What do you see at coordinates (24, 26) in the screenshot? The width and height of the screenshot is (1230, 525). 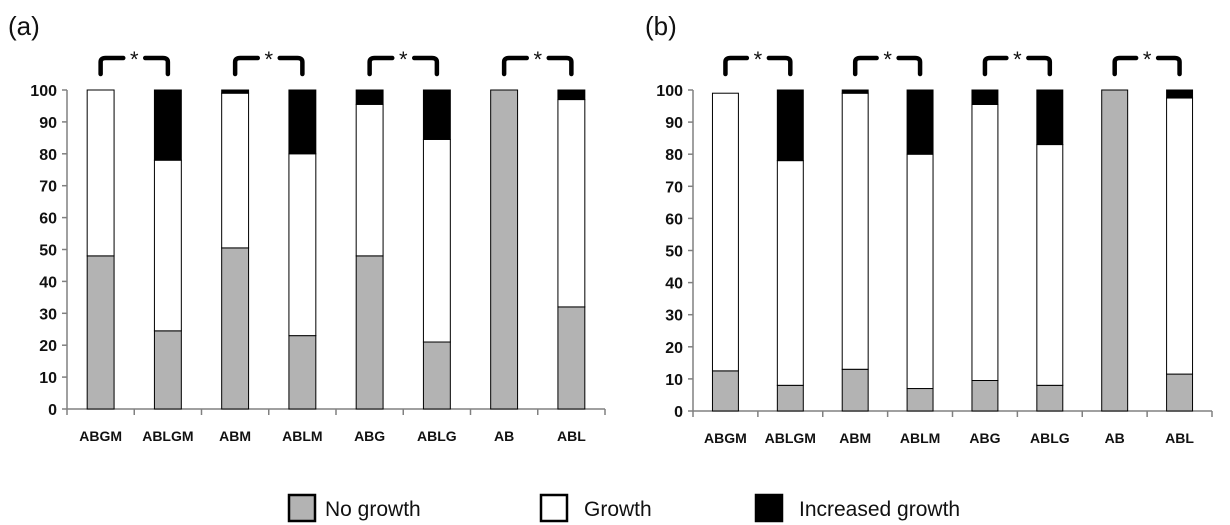 I see `panel-label: (a)` at bounding box center [24, 26].